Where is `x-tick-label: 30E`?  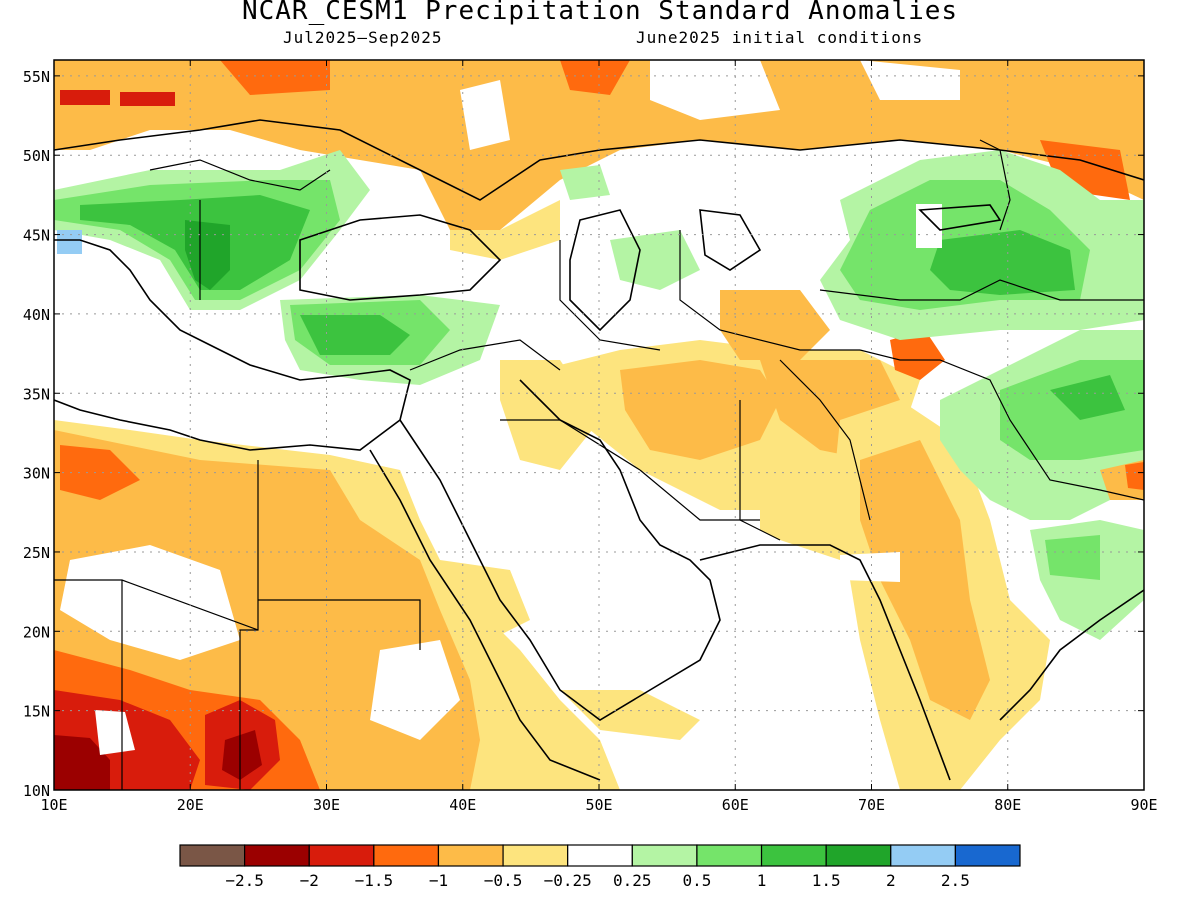 x-tick-label: 30E is located at coordinates (326, 805).